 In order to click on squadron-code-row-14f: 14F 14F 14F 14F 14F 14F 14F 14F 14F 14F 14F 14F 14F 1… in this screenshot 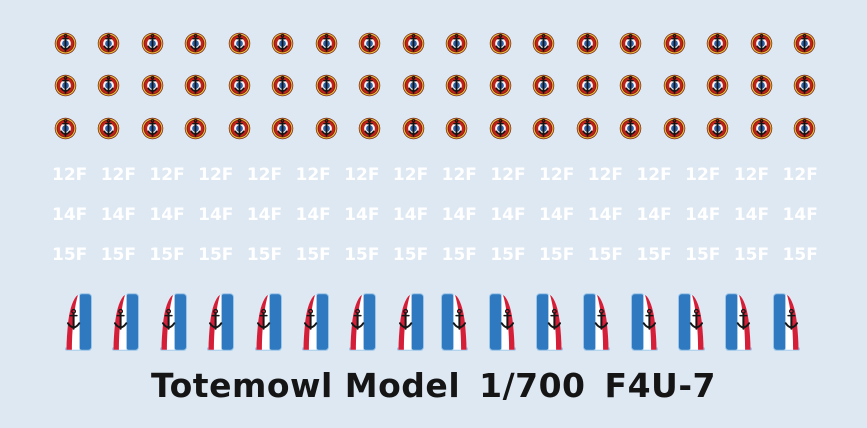, I will do `click(435, 215)`.